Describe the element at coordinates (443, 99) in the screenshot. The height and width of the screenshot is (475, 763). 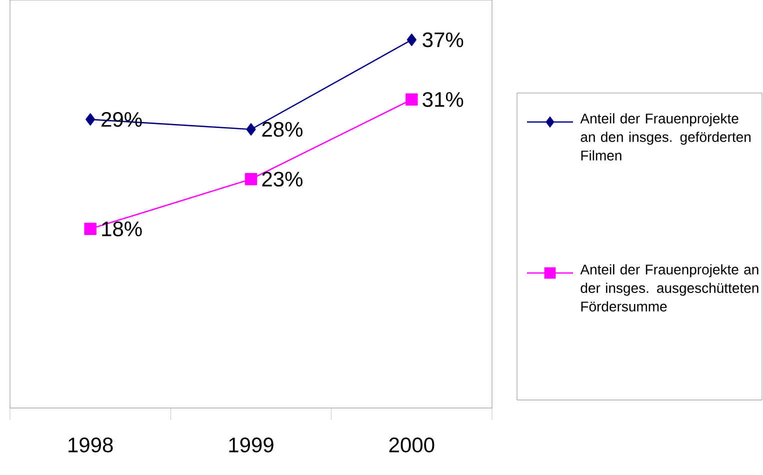
I see `data-label: 31%` at that location.